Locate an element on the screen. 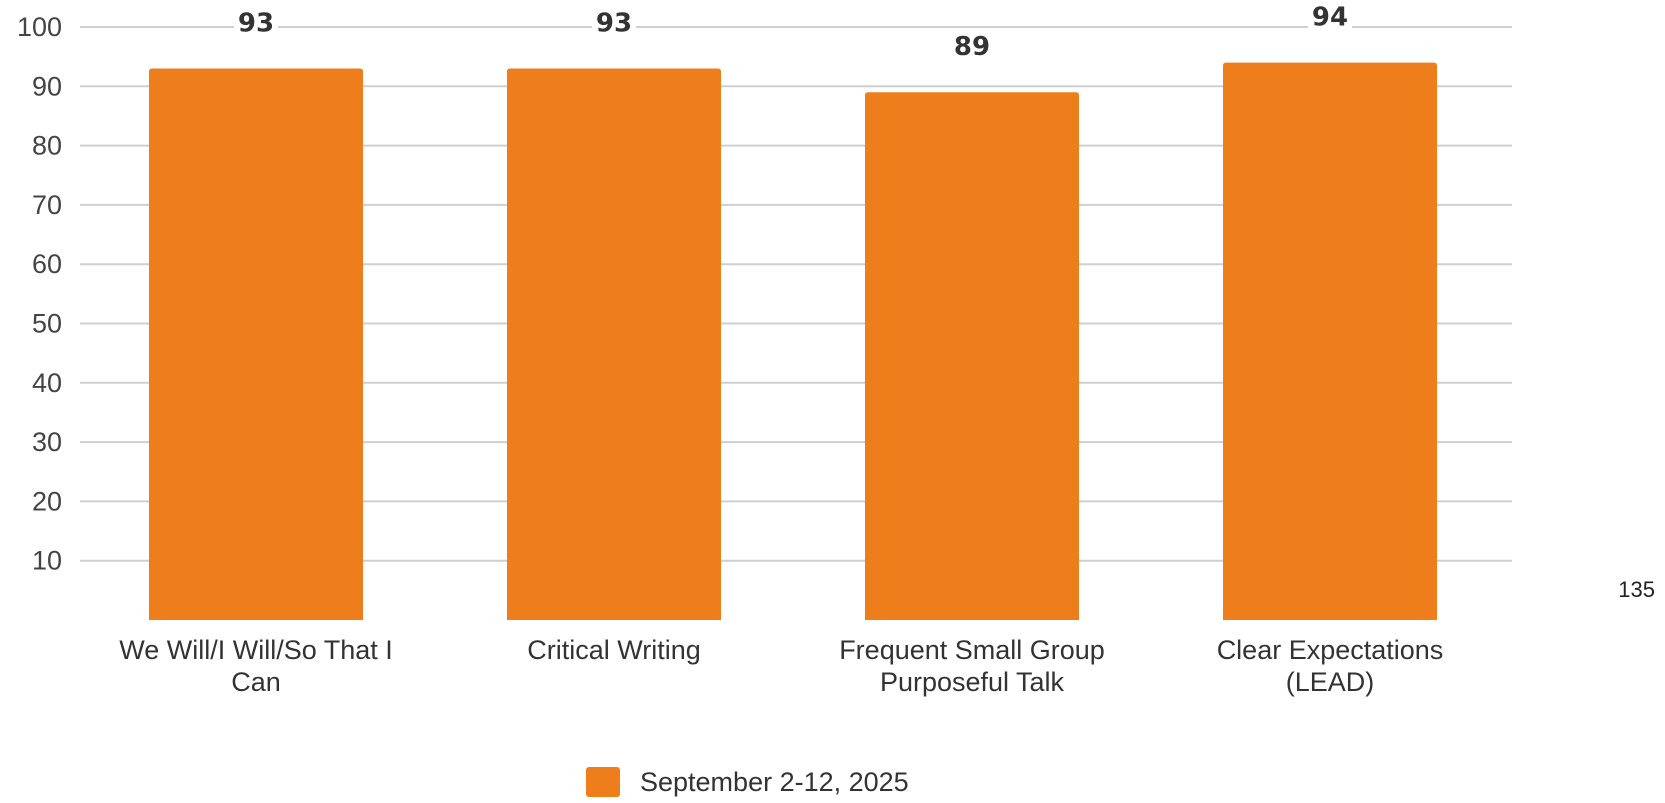 The height and width of the screenshot is (803, 1665). legend: September 2-12, 2025 is located at coordinates (747, 782).